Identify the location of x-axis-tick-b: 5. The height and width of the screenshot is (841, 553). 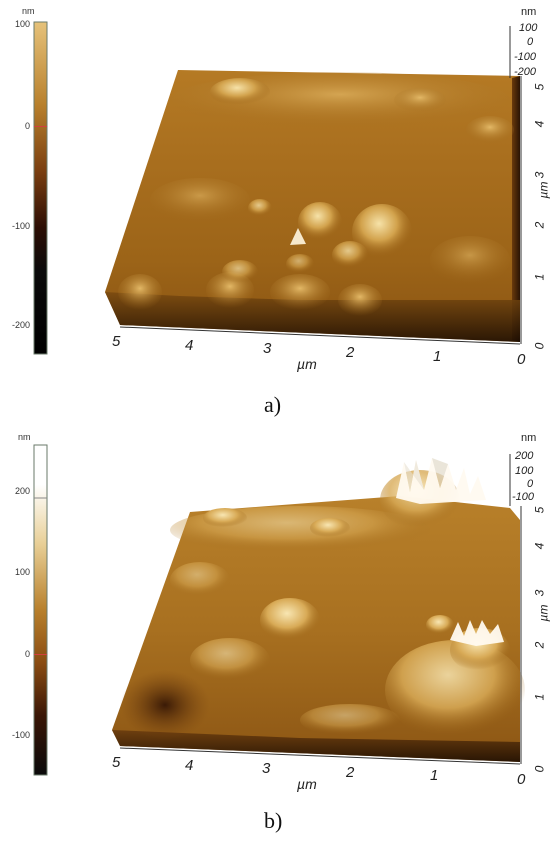
(116, 762).